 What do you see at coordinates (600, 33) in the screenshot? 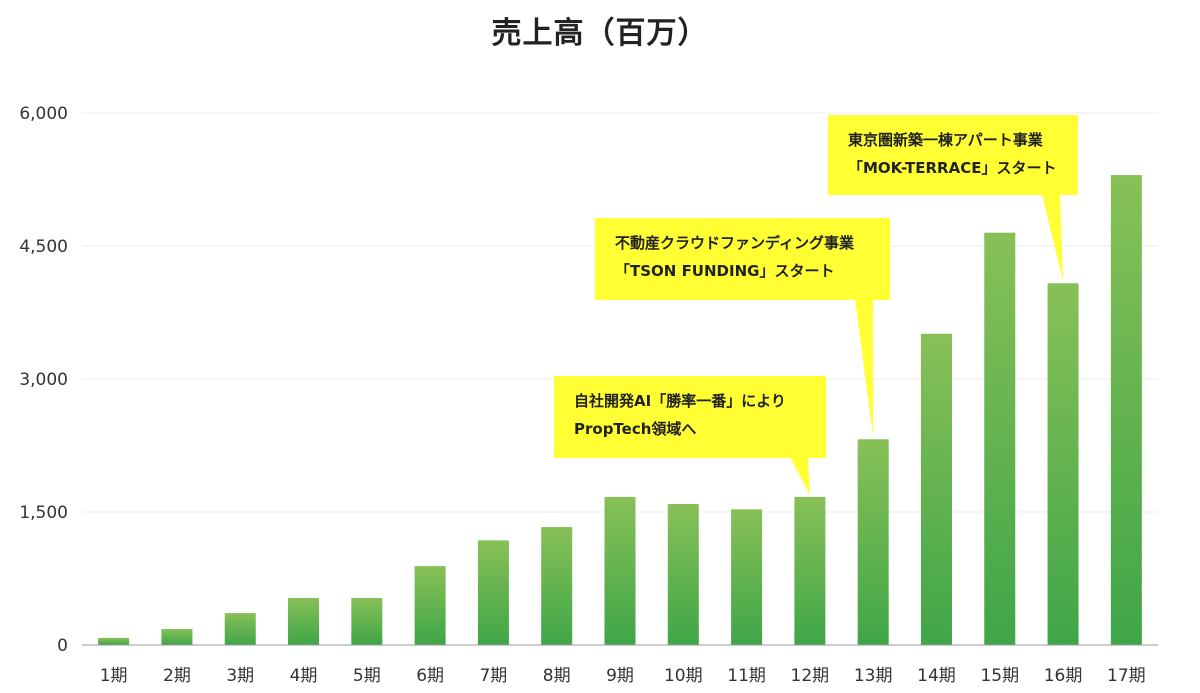
I see `chart-title: 売上高（百万）` at bounding box center [600, 33].